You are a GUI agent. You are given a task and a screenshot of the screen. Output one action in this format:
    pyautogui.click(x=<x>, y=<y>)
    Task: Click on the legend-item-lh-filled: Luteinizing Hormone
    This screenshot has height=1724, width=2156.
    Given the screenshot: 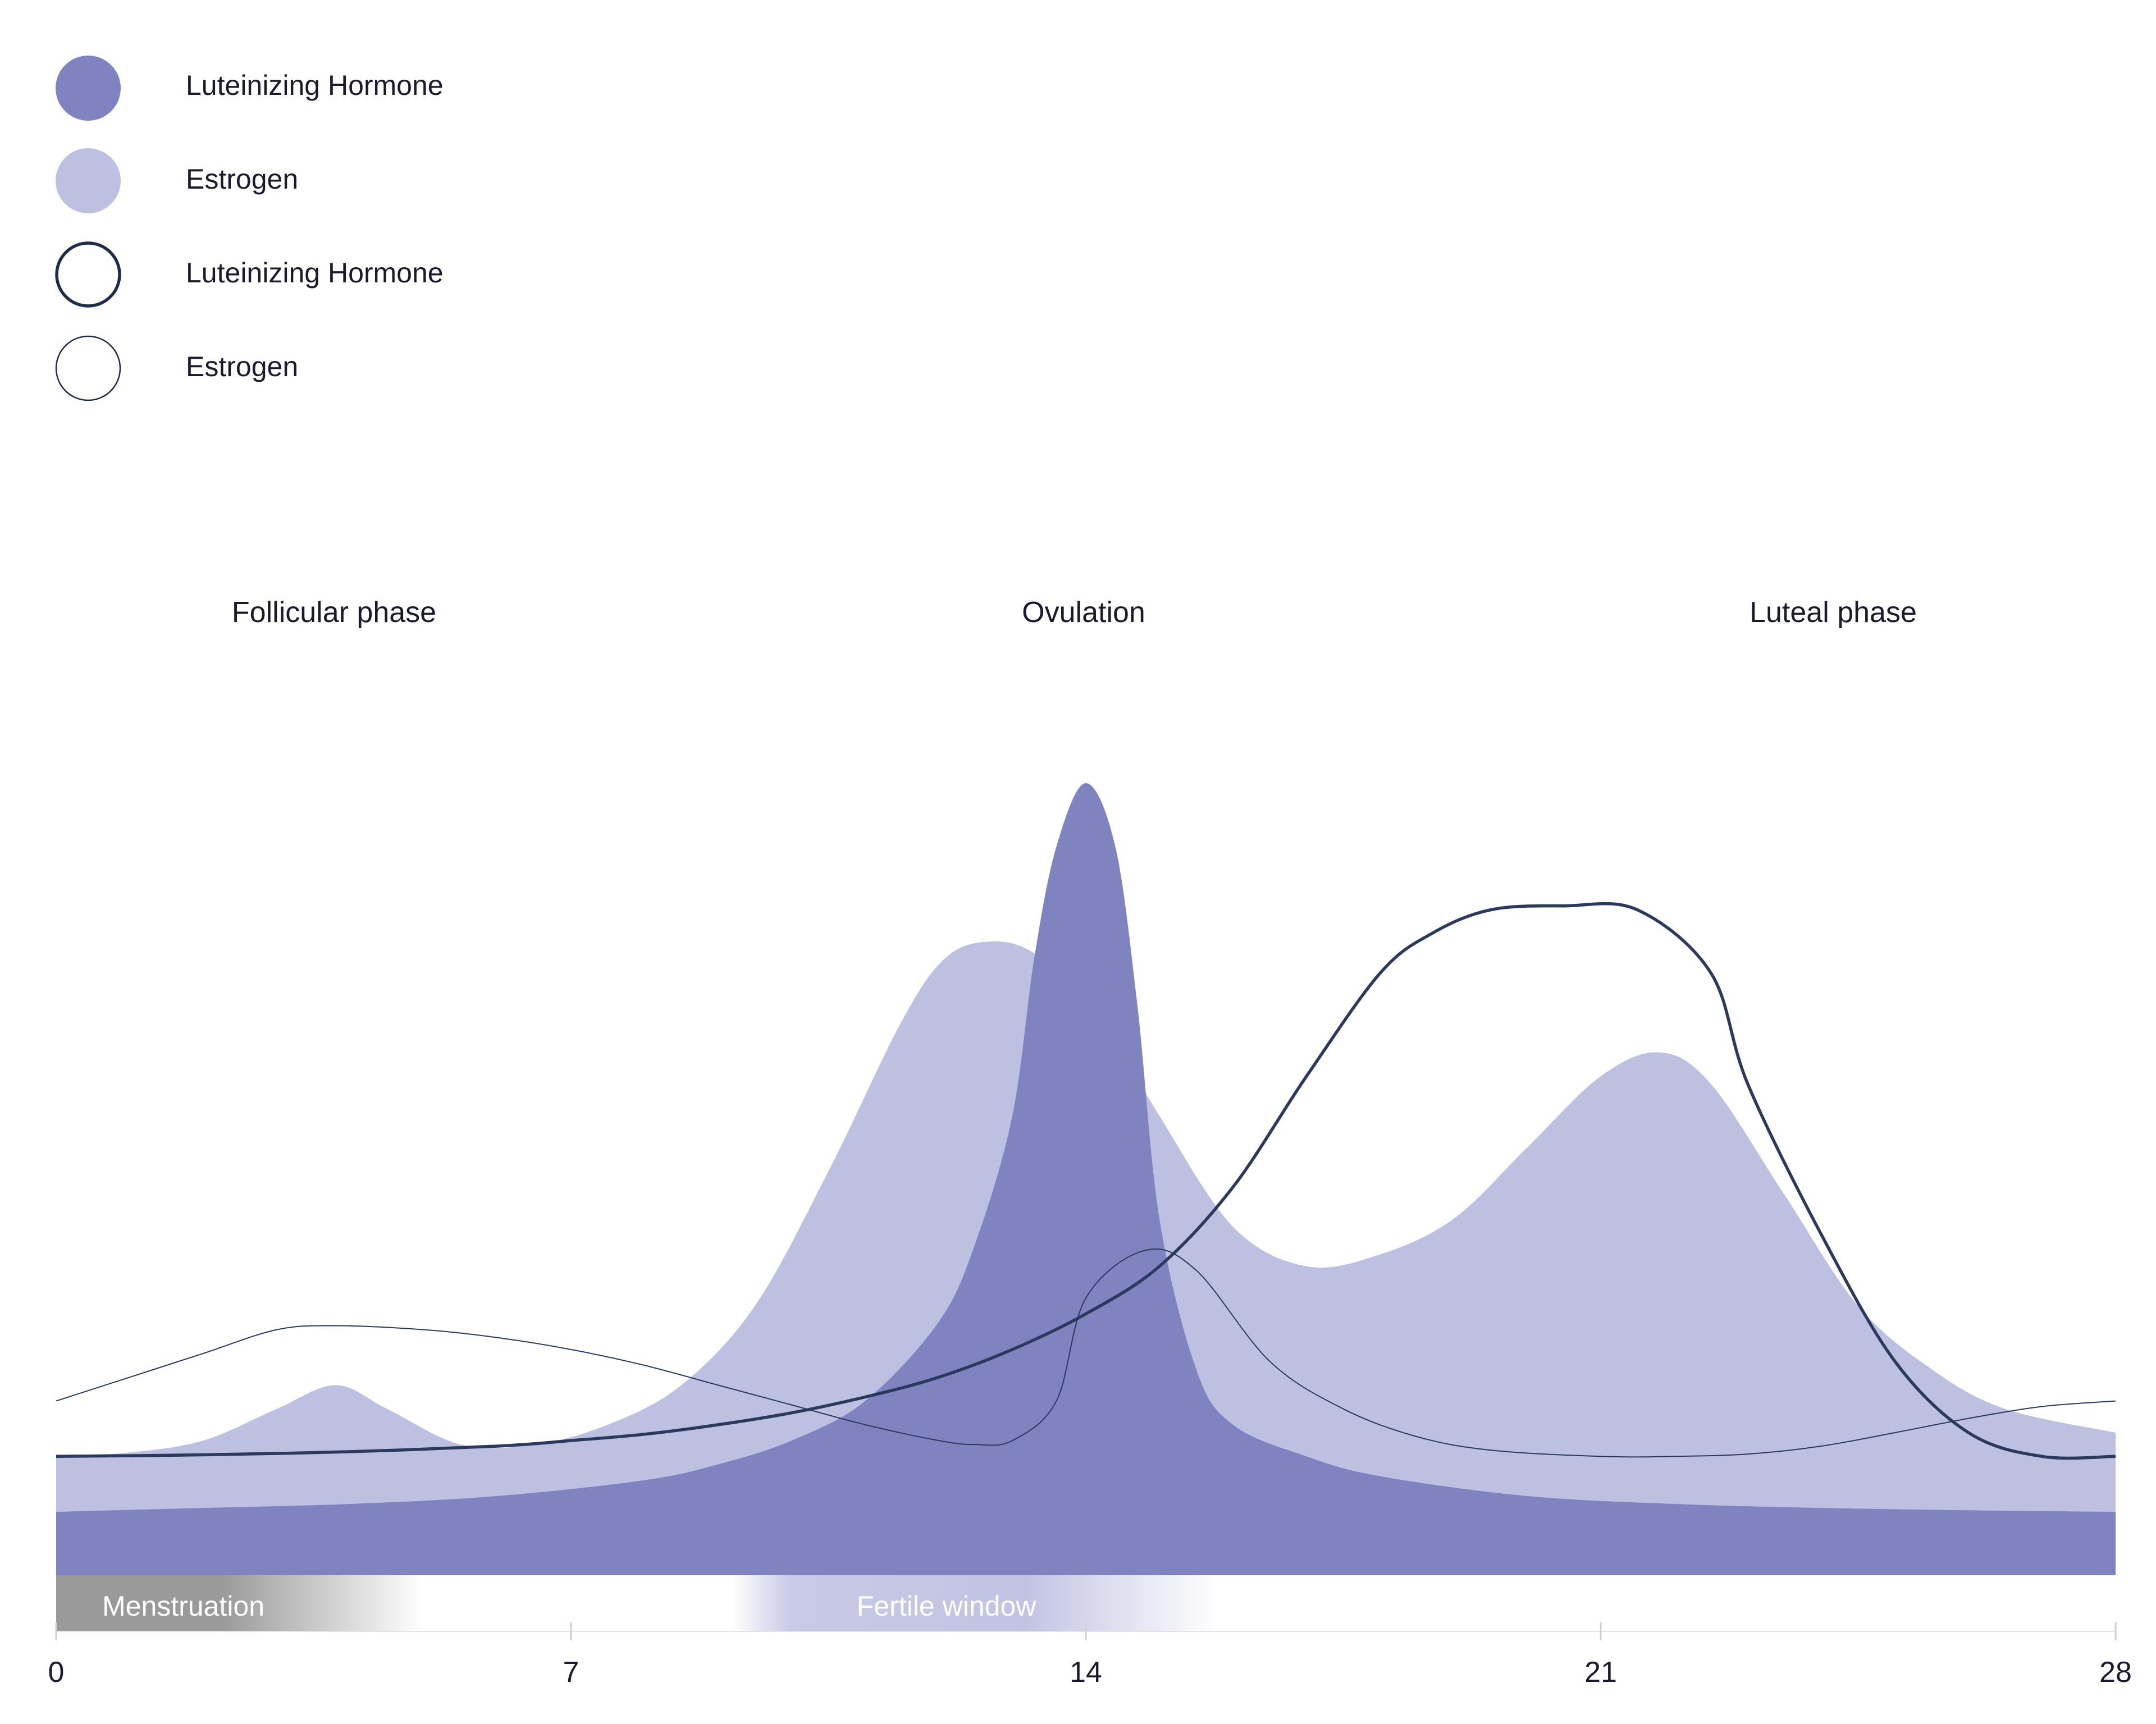 What is the action you would take?
    pyautogui.click(x=250, y=88)
    